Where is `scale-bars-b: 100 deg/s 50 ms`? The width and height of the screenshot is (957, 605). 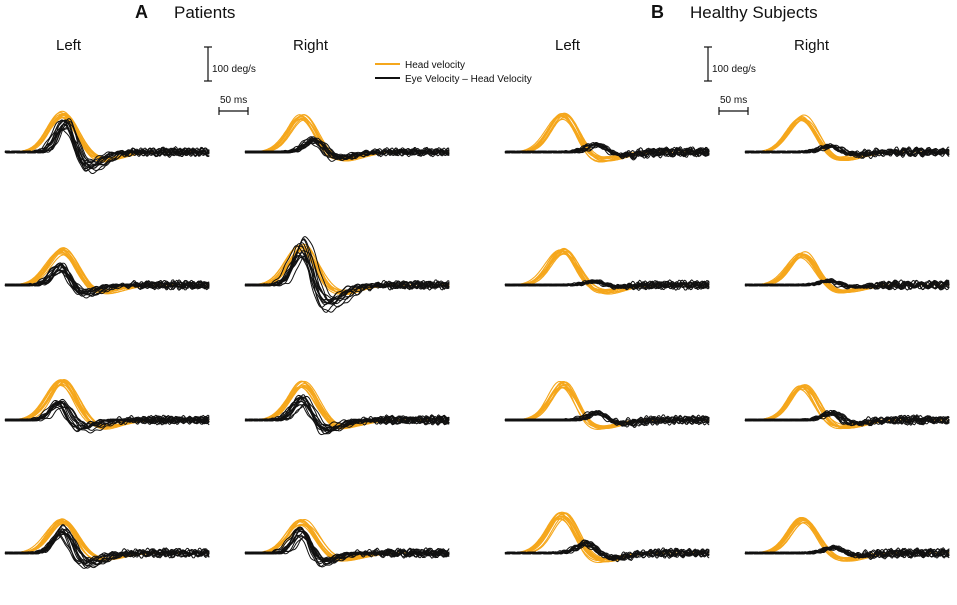
scale-bars-b: 100 deg/s 50 ms is located at coordinates (730, 80).